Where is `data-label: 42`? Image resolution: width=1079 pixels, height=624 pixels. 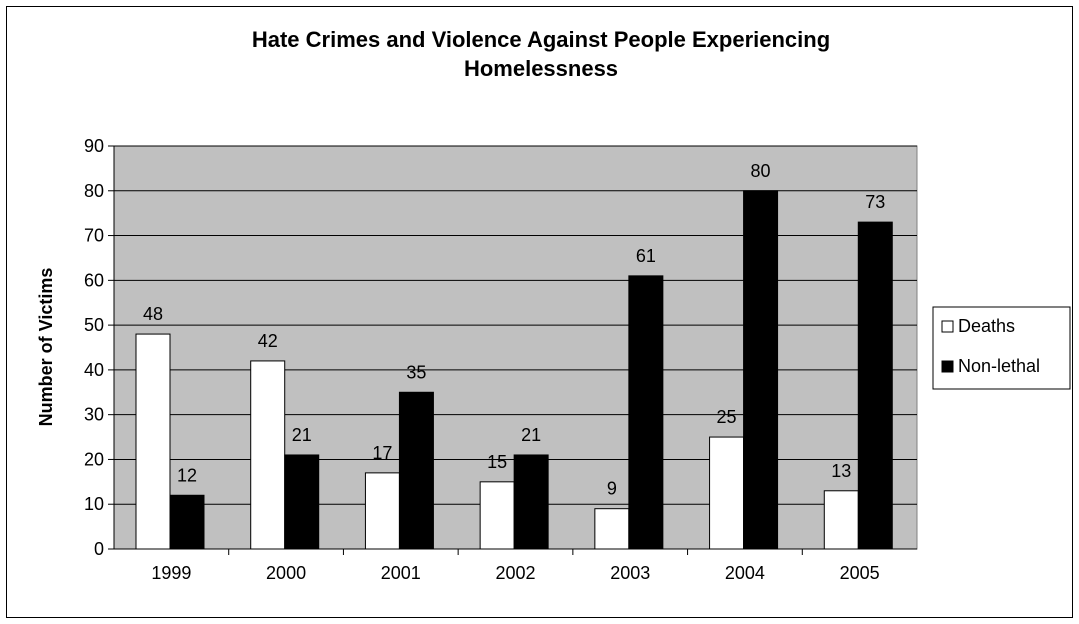
data-label: 42 is located at coordinates (268, 341).